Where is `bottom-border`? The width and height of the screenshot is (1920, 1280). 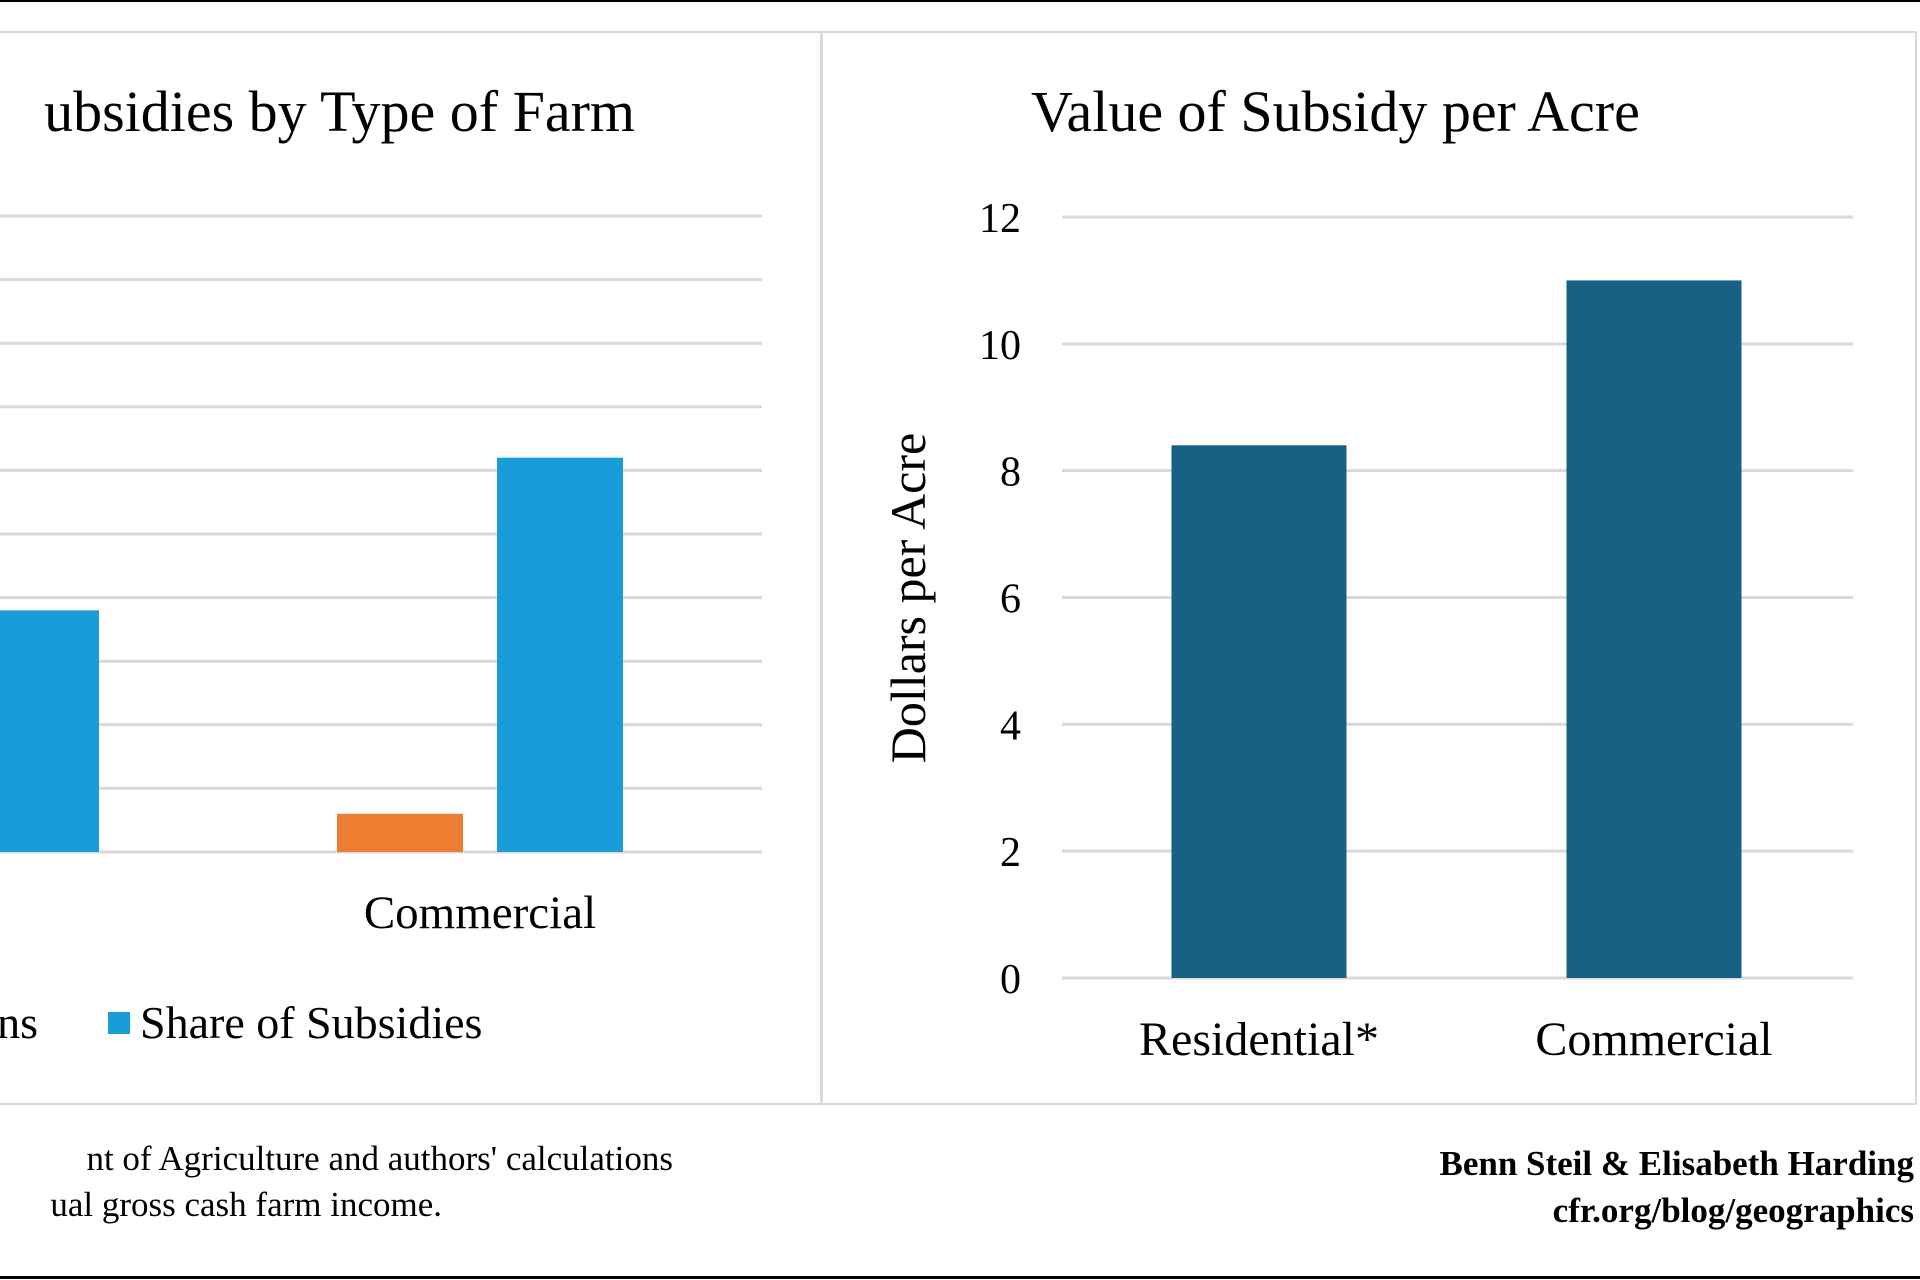 bottom-border is located at coordinates (960, 1277).